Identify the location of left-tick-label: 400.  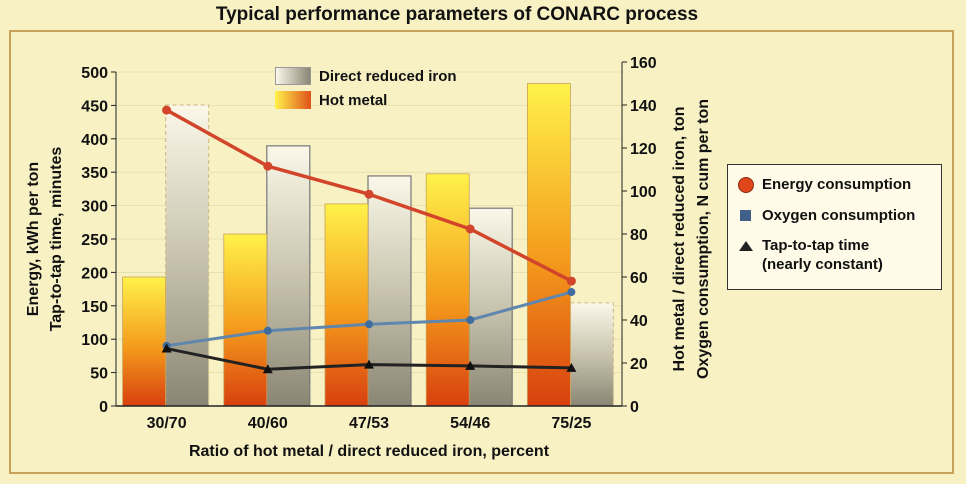
(94, 140).